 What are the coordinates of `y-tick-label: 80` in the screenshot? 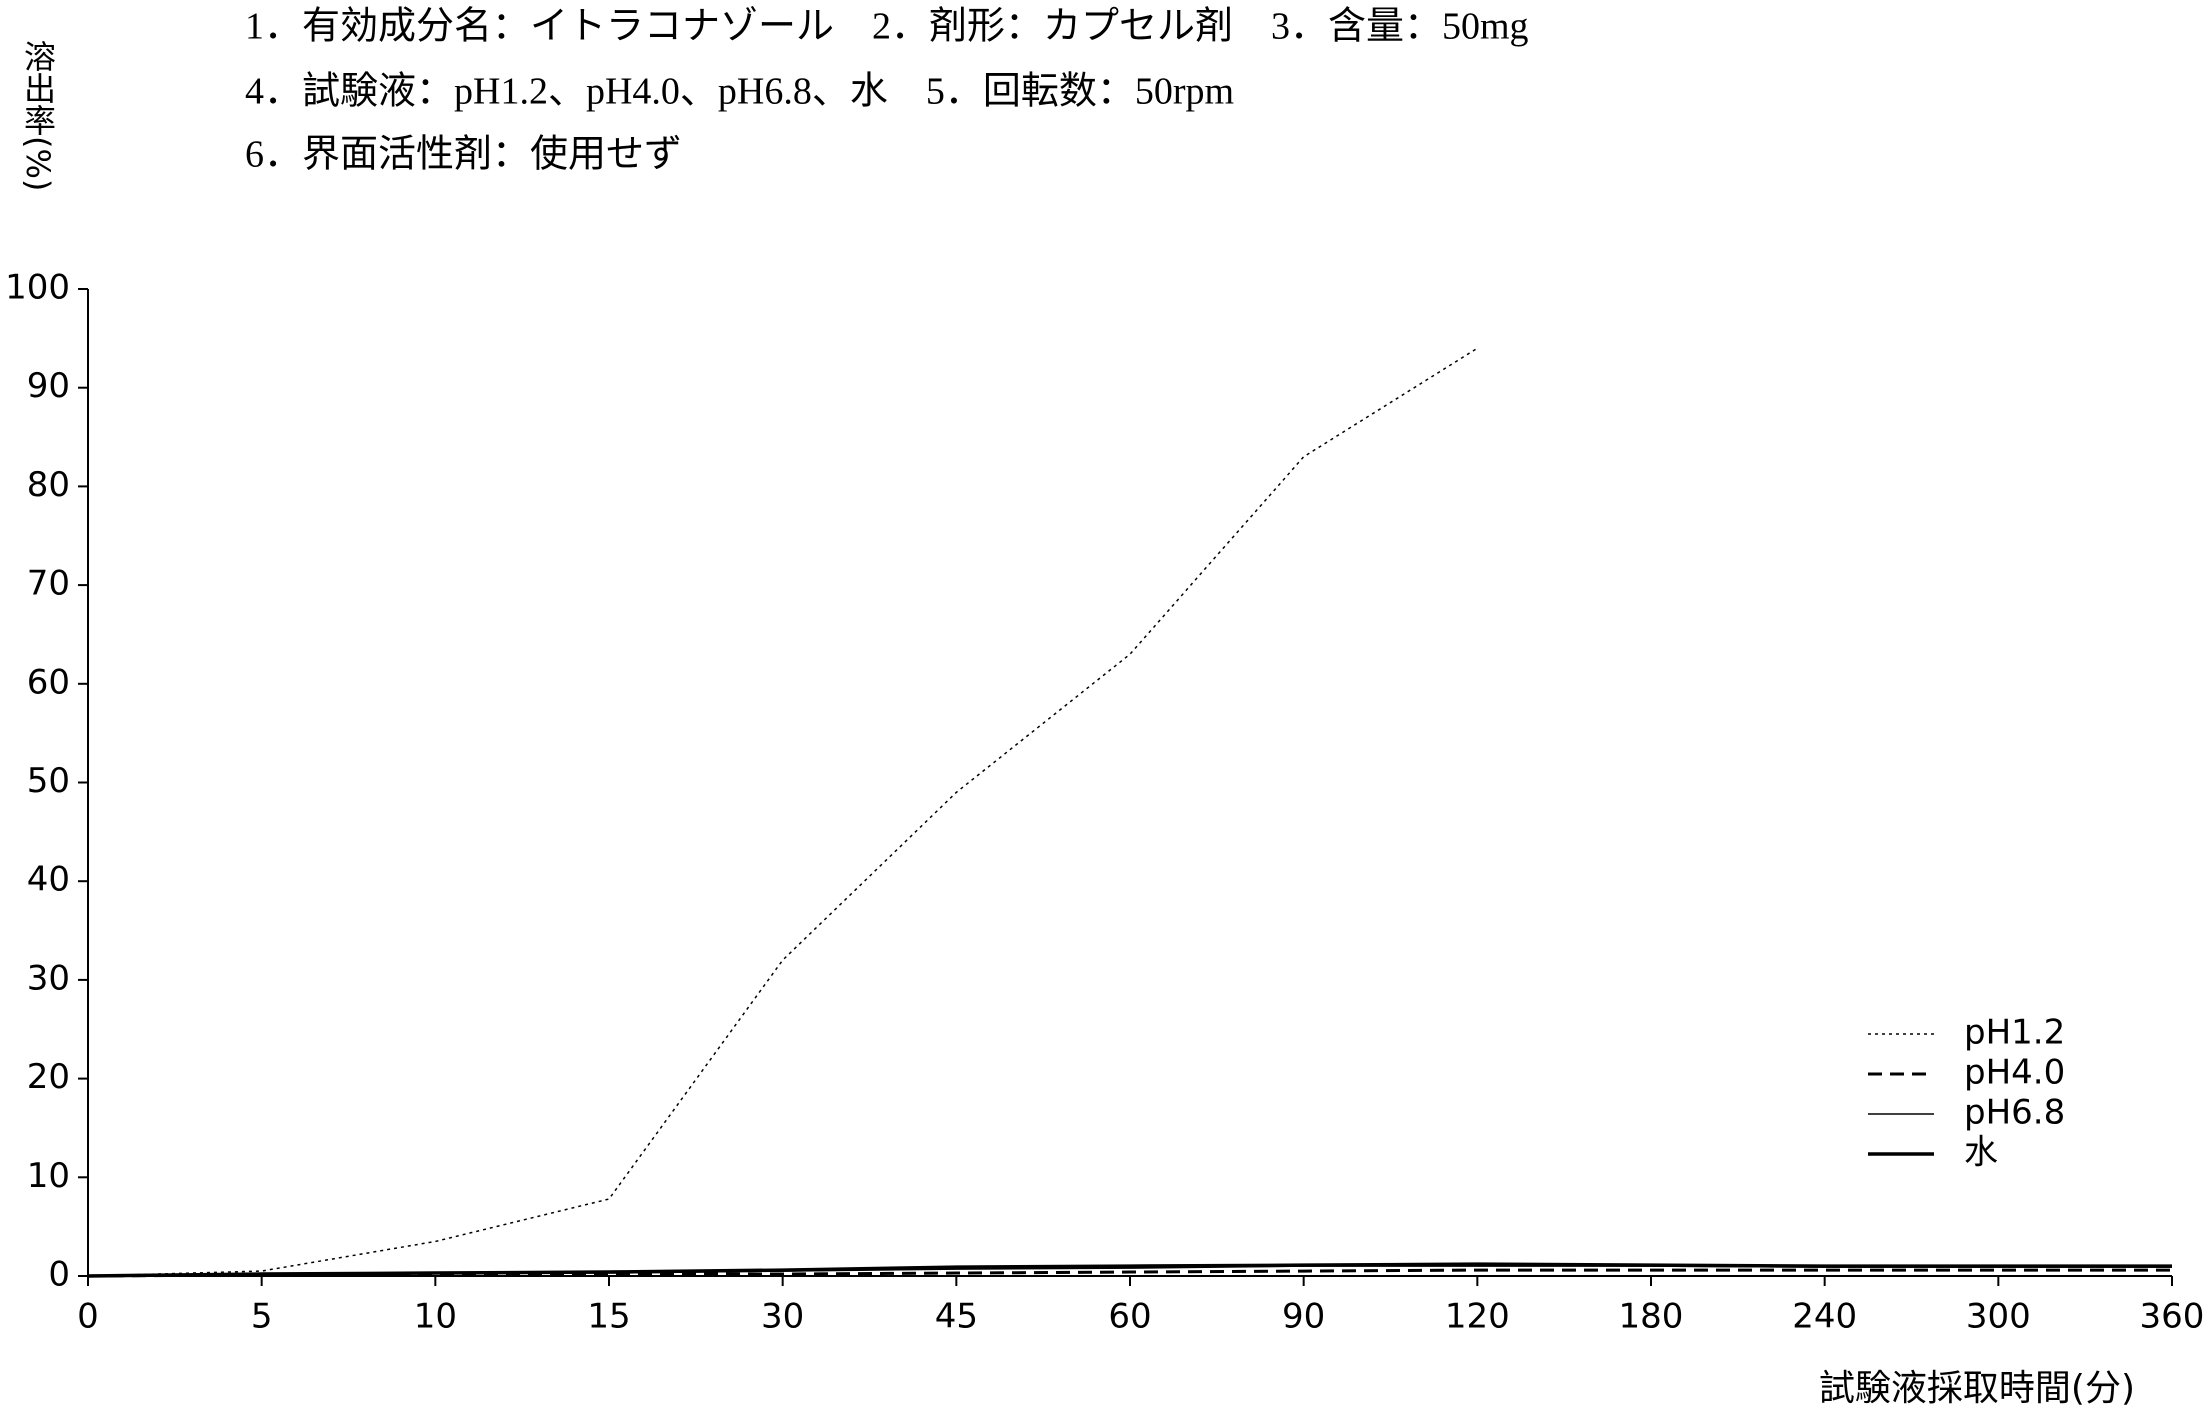 It's located at (48, 485).